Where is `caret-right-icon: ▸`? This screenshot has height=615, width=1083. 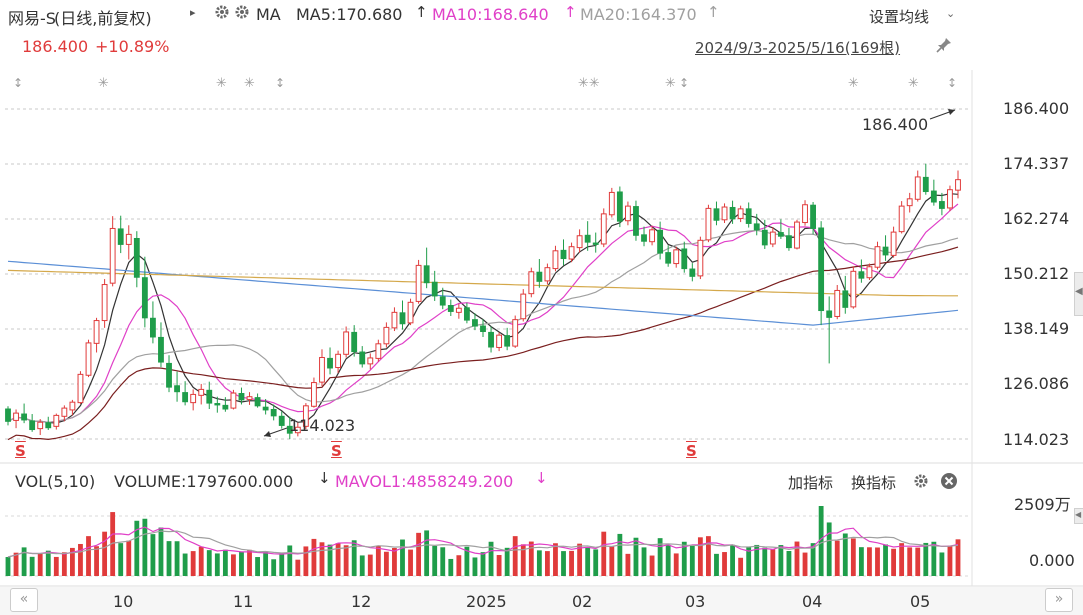 caret-right-icon: ▸ is located at coordinates (193, 12).